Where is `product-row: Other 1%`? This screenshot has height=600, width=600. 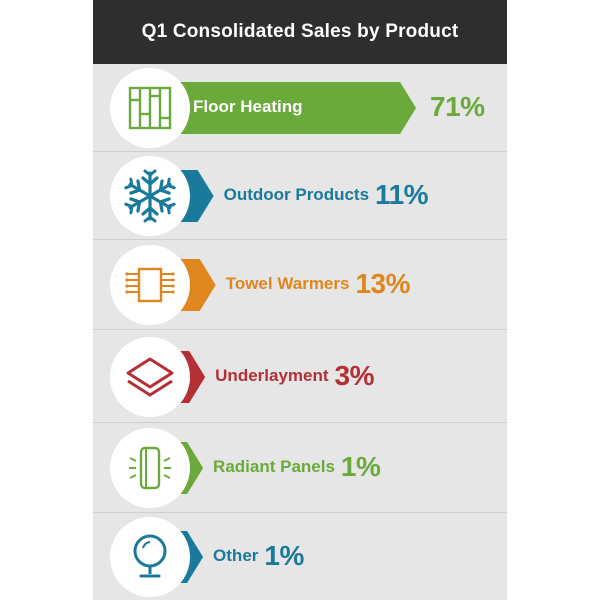 product-row: Other 1% is located at coordinates (300, 556).